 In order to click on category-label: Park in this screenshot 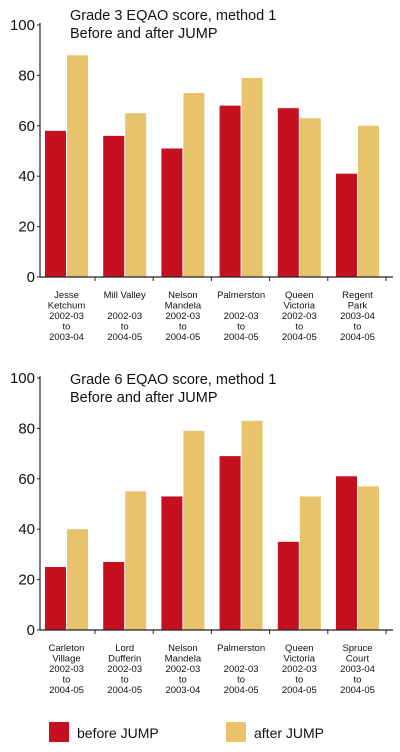, I will do `click(358, 306)`.